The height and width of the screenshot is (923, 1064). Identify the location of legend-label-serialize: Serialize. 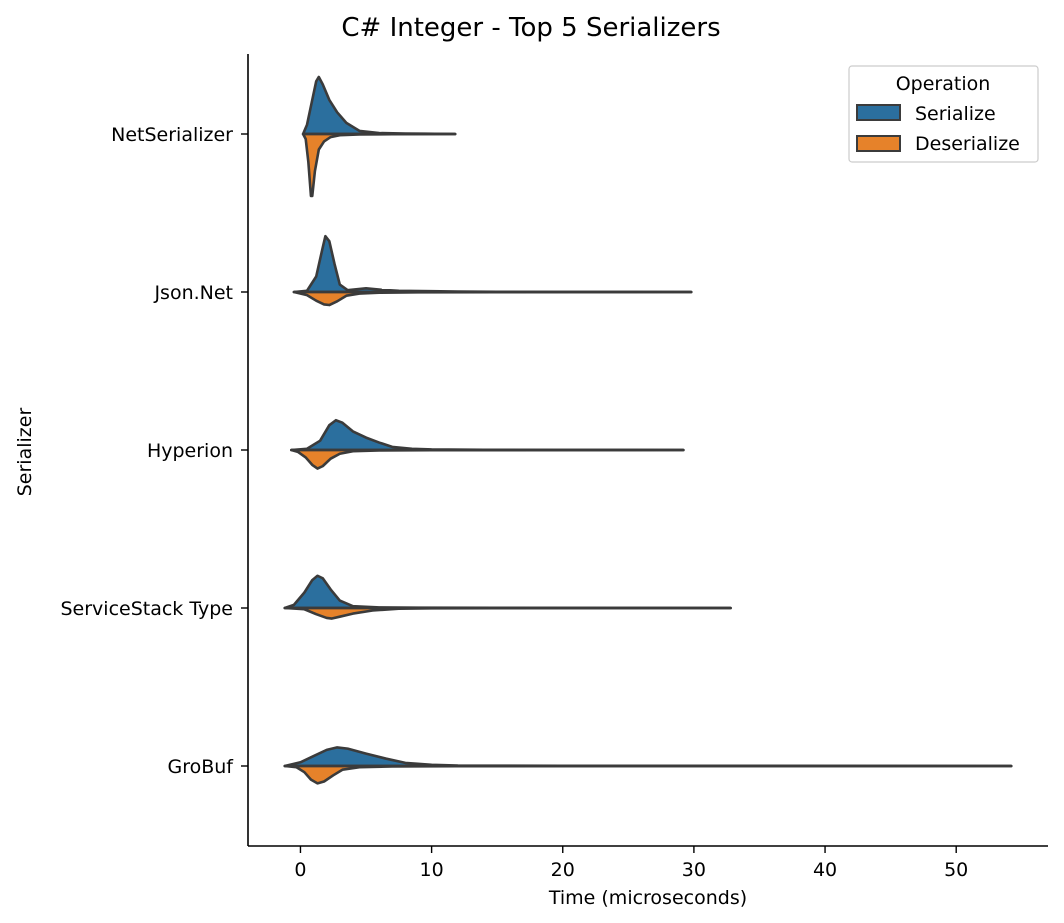
(955, 114).